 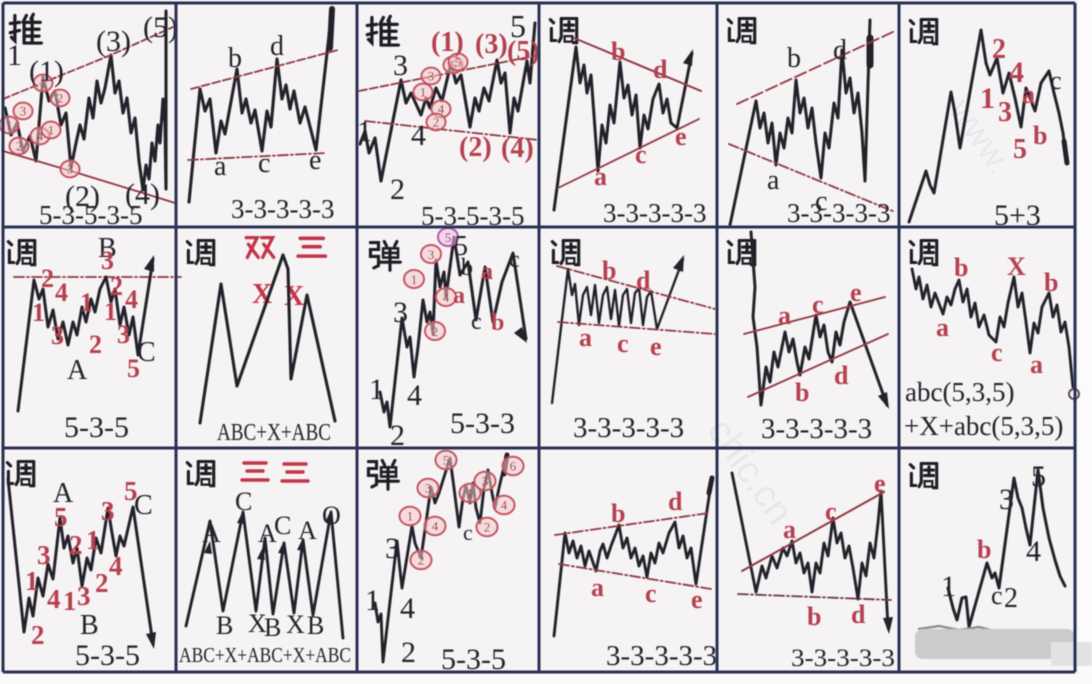 What do you see at coordinates (160, 27) in the screenshot?
I see `svg-text: (5)` at bounding box center [160, 27].